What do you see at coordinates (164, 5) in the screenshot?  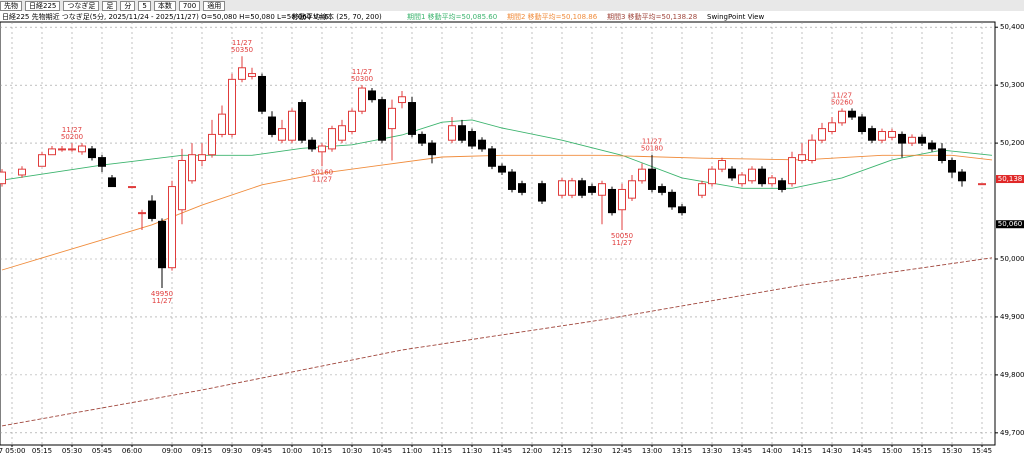 I see `toolbar-item: 本数` at bounding box center [164, 5].